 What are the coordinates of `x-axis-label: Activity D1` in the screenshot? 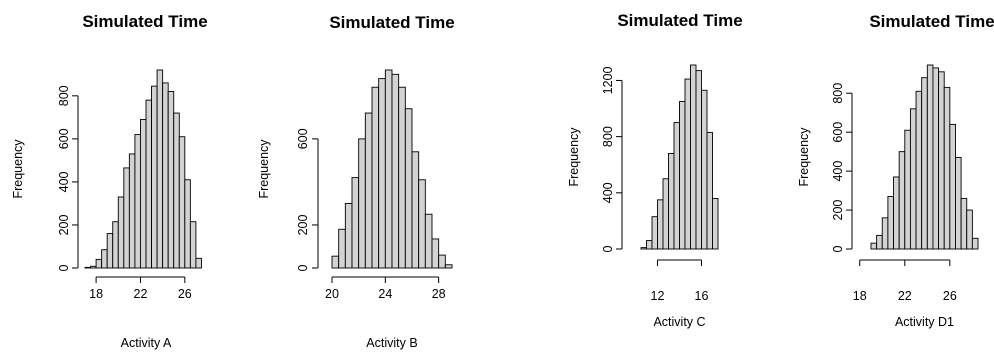 It's located at (924, 322).